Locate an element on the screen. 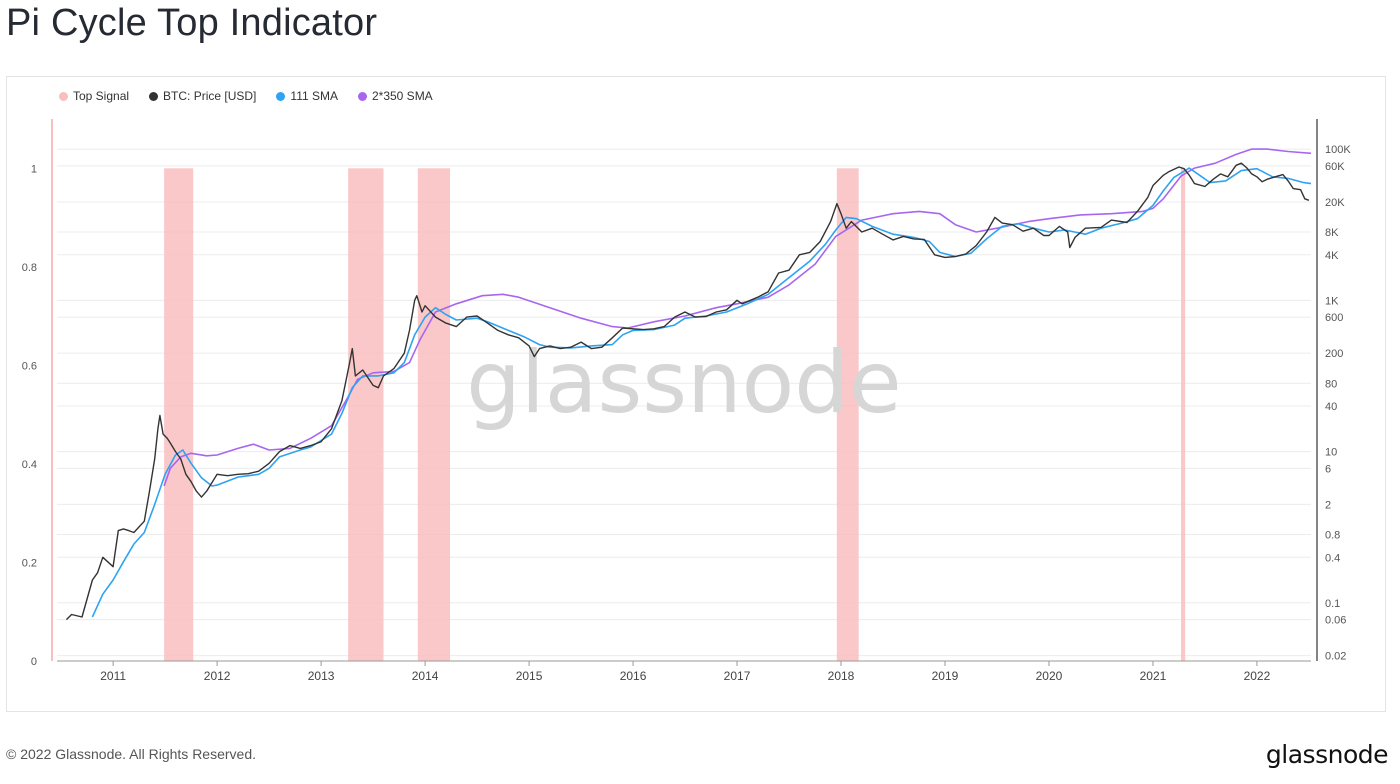 The width and height of the screenshot is (1400, 784). x-tick-label: 2021 is located at coordinates (1153, 676).